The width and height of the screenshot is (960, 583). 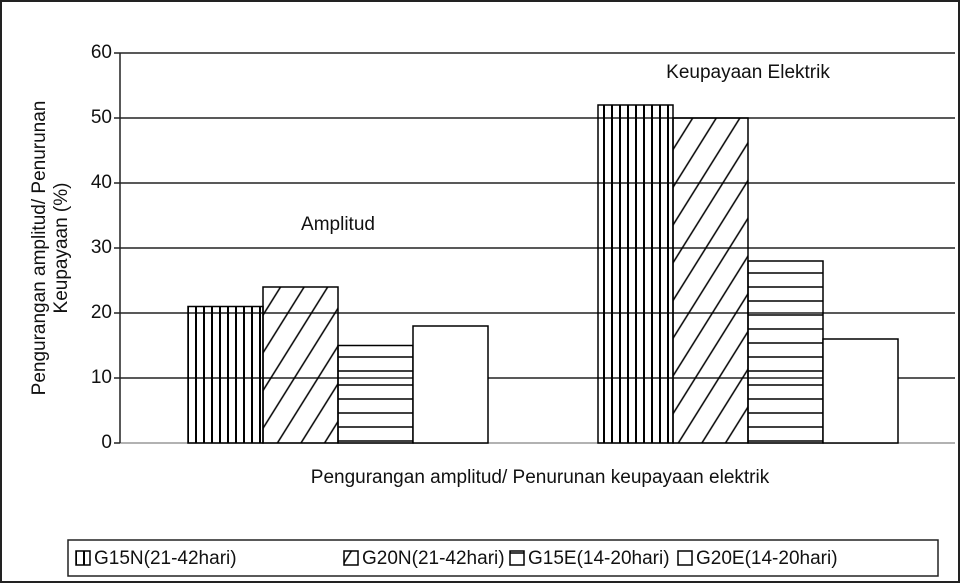 What do you see at coordinates (165, 558) in the screenshot?
I see `legend-label: G15N(21-42hari)` at bounding box center [165, 558].